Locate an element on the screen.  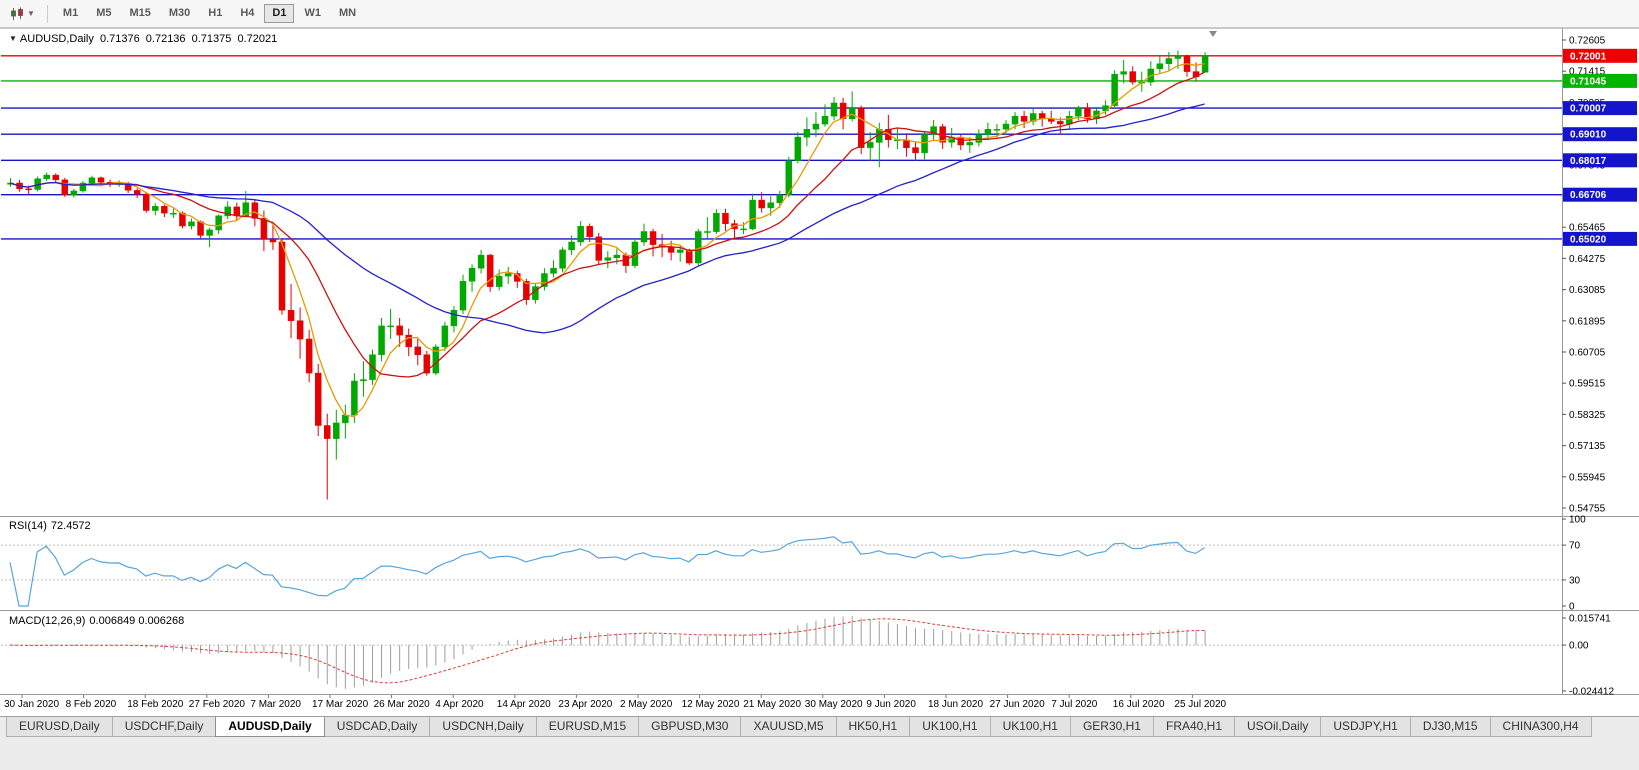
tab-usdchf-daily: USDCHF,Daily is located at coordinates (164, 727).